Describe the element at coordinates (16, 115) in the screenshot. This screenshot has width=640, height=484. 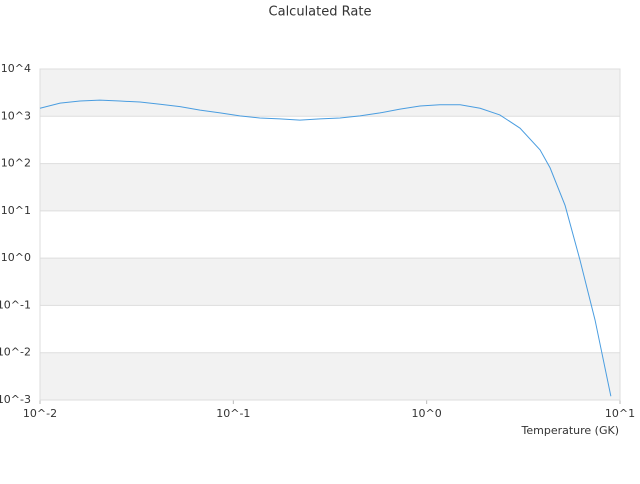
I see `y-tick-label: 10^3` at that location.